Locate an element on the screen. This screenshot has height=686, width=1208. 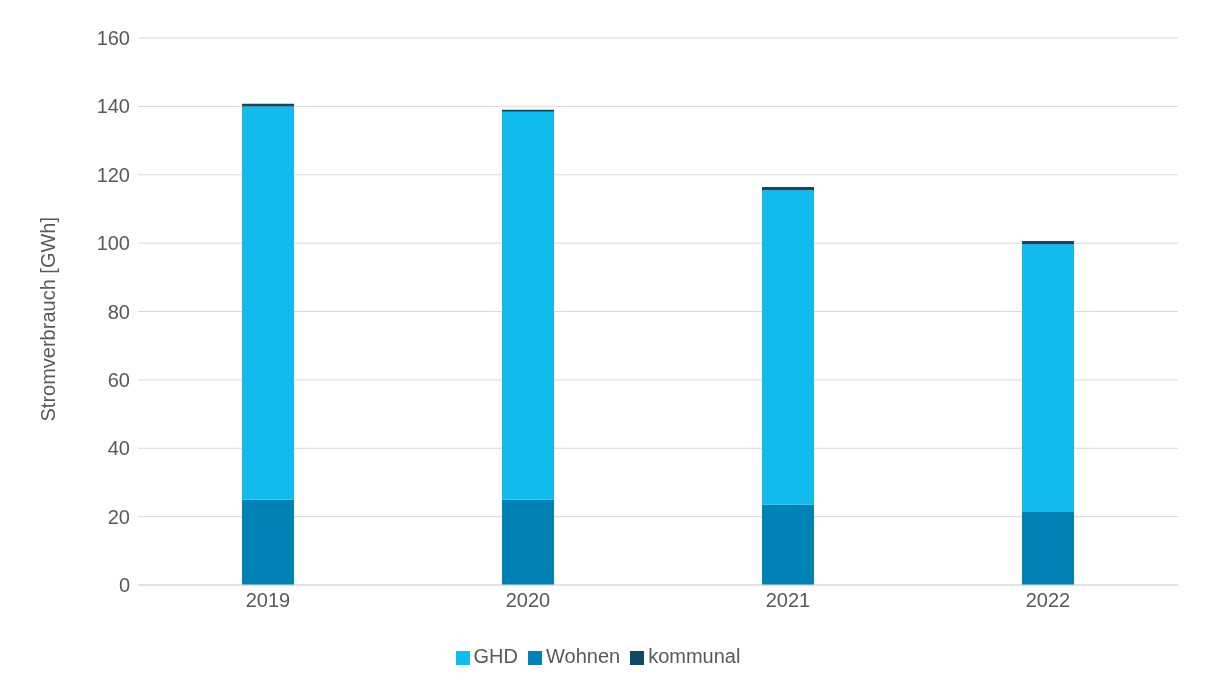
legend-label: GHD is located at coordinates (496, 656).